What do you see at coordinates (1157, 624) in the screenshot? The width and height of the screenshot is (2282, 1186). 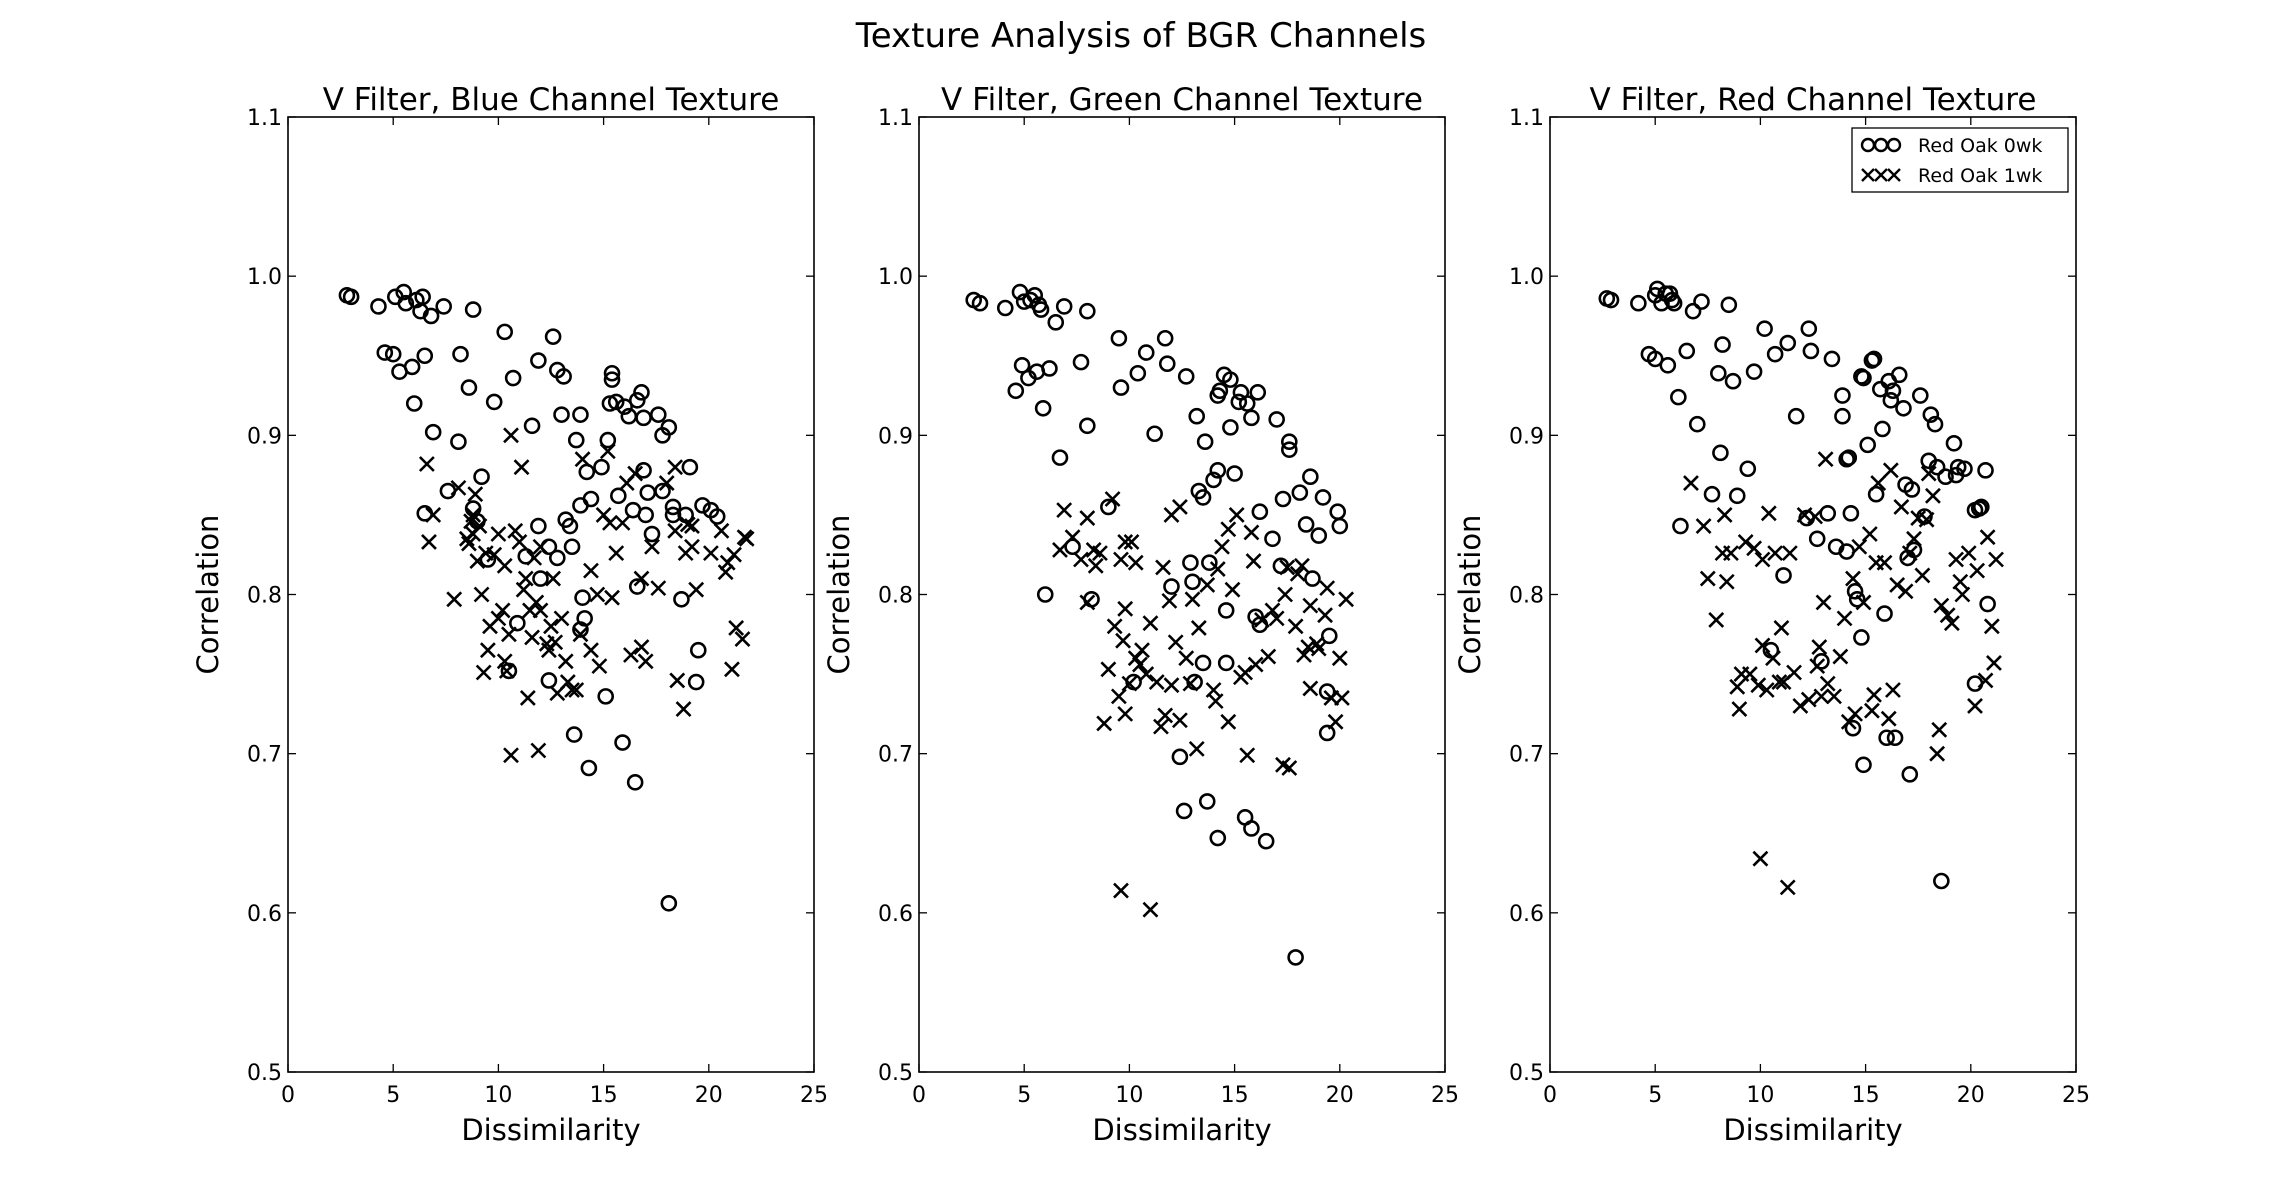 I see `series-red-oak-0wk` at bounding box center [1157, 624].